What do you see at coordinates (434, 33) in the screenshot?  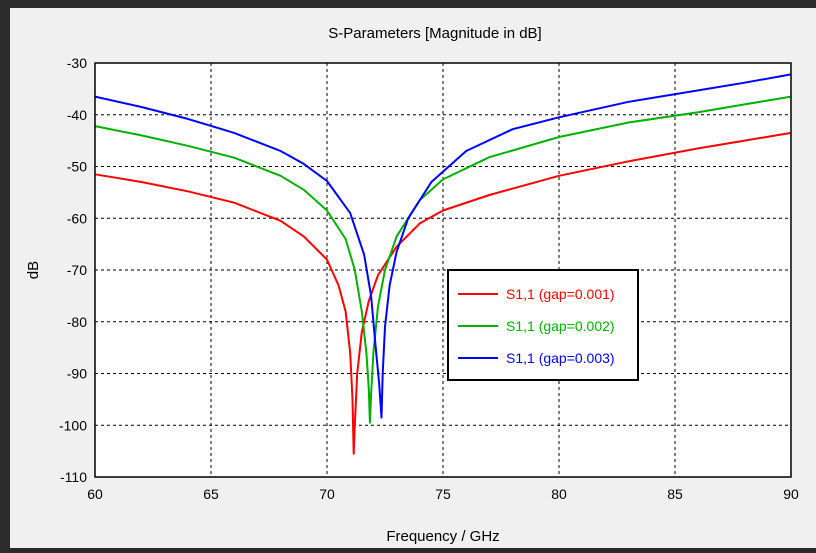 I see `chart-title: S-Parameters [Magnitude in dB]` at bounding box center [434, 33].